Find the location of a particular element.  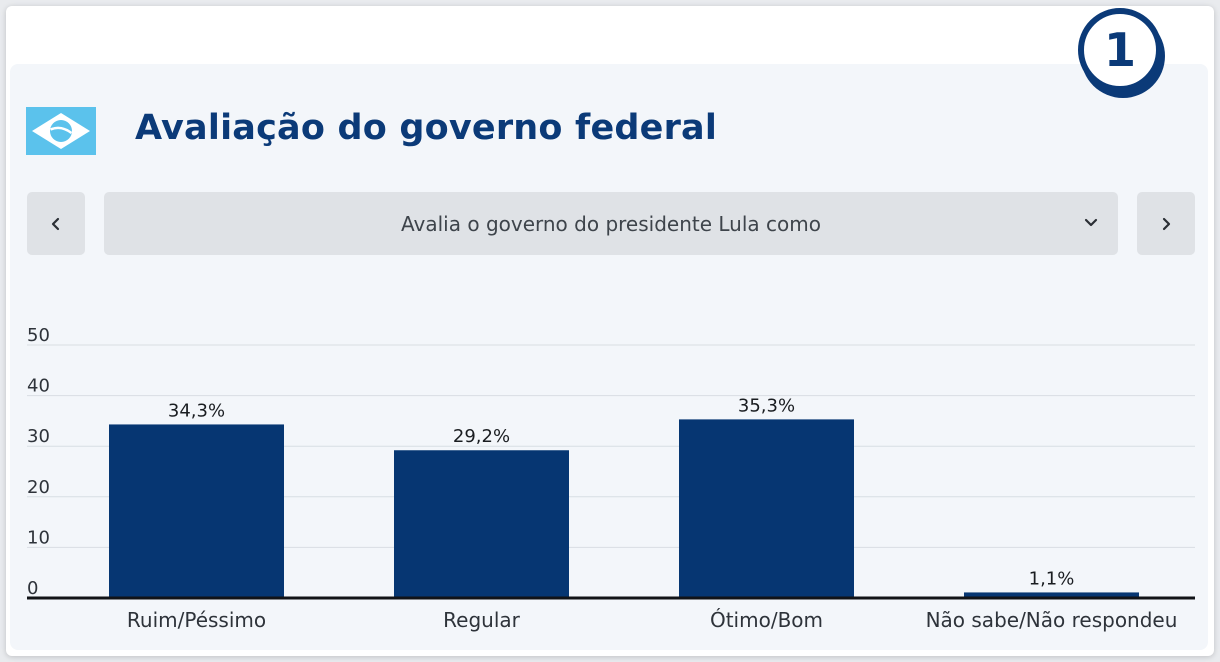

page-title: Avaliação do governo federal is located at coordinates (426, 128).